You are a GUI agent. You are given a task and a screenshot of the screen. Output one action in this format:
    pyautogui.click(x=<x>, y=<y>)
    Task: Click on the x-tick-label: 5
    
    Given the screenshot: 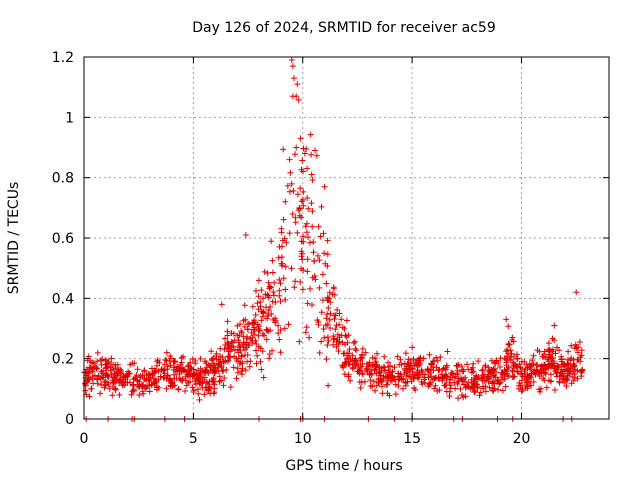 What is the action you would take?
    pyautogui.click(x=193, y=439)
    